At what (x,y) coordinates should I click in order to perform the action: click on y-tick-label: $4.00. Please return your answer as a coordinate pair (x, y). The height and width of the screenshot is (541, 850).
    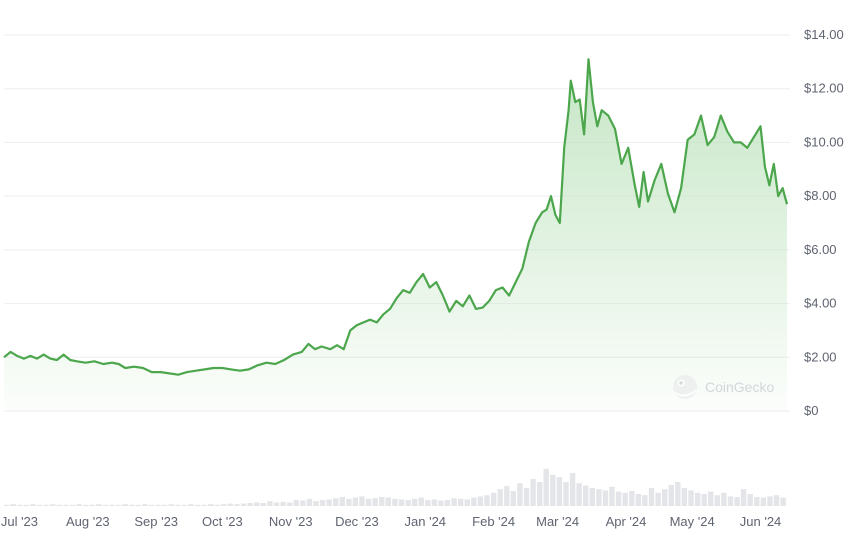
    Looking at the image, I should click on (820, 303).